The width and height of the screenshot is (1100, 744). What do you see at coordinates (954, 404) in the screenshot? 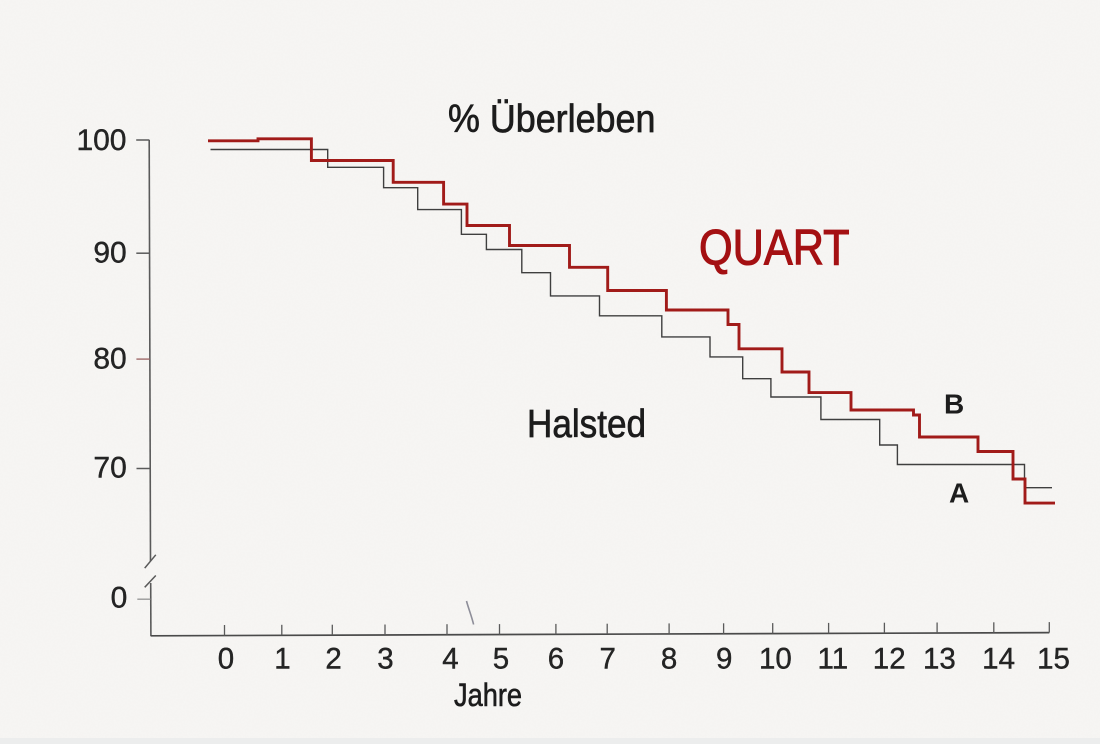
I see `svg-text: B` at bounding box center [954, 404].